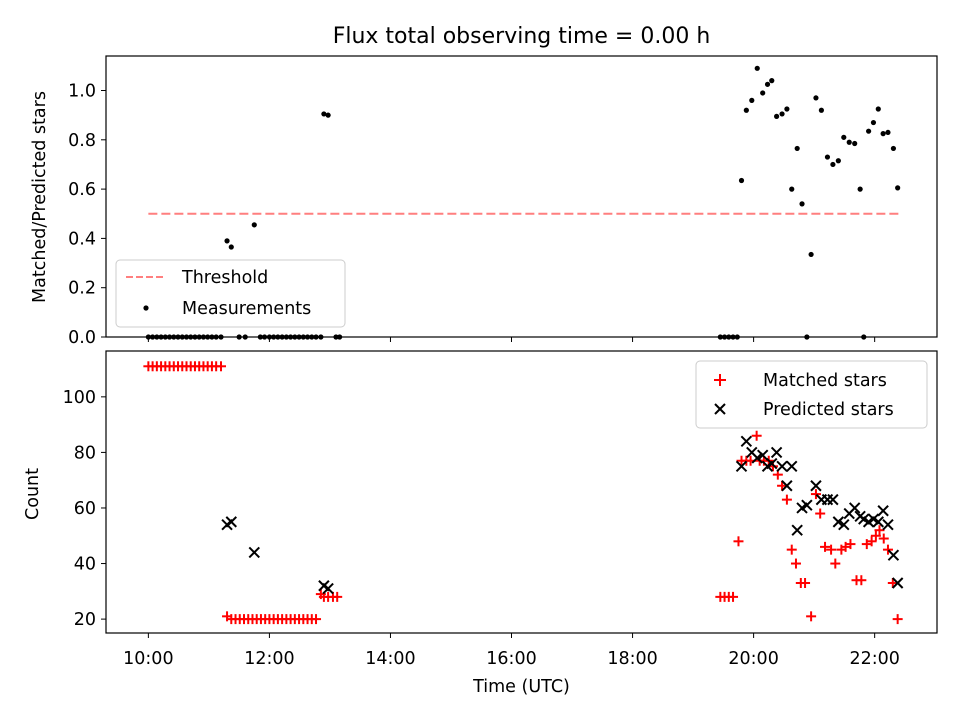 The image size is (960, 720). Describe the element at coordinates (811, 394) in the screenshot. I see `bottom-legend-box` at that location.